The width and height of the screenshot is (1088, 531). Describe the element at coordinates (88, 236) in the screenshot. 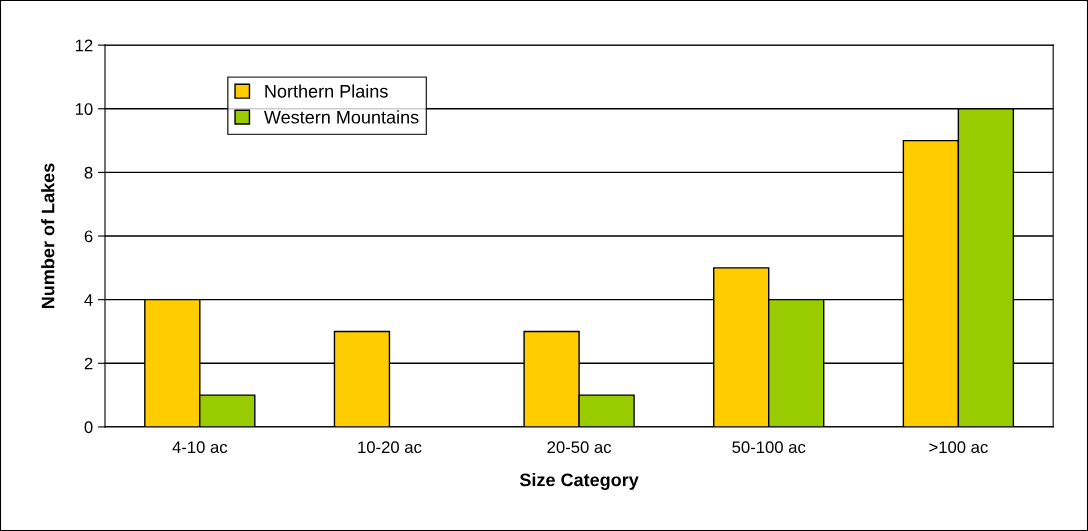

I see `y-tick-label: 6` at that location.